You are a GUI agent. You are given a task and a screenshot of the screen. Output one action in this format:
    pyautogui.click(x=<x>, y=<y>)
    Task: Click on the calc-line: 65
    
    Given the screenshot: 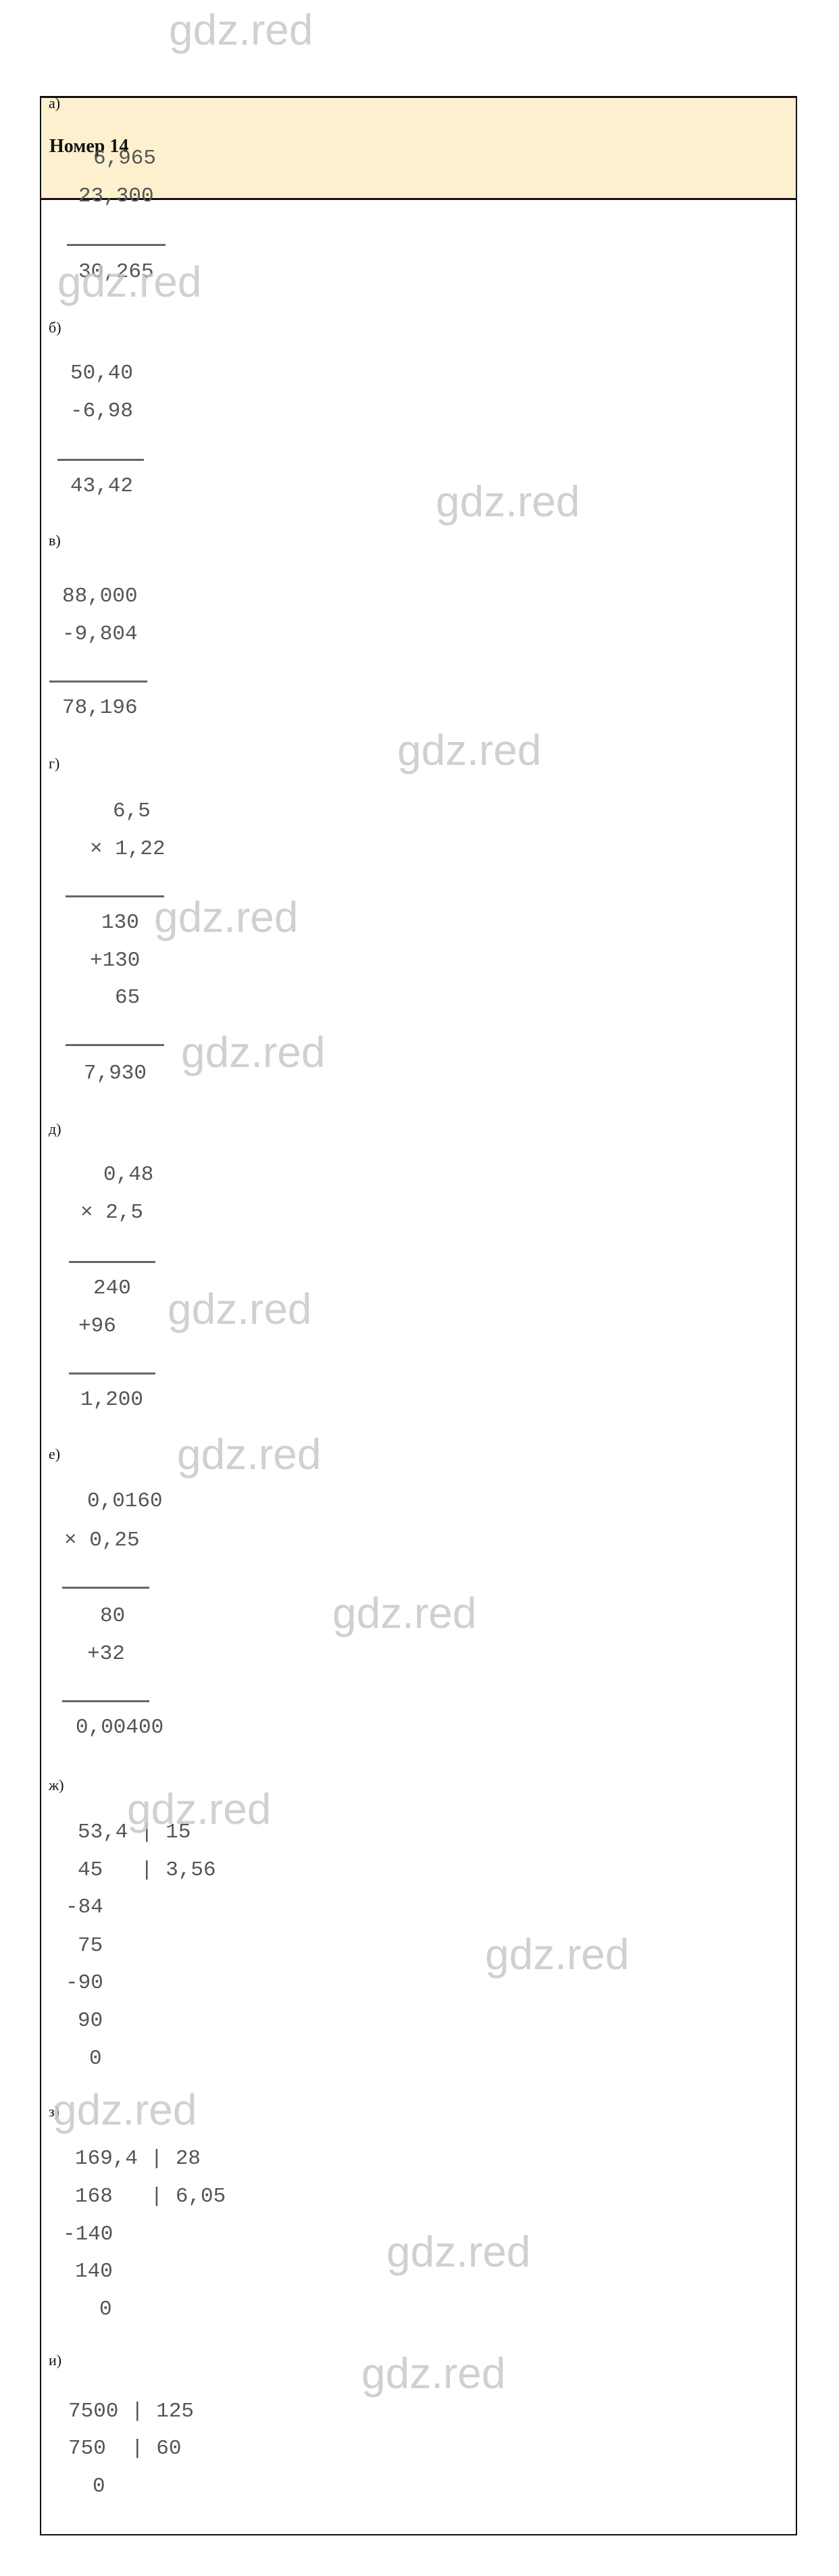 What is the action you would take?
    pyautogui.click(x=128, y=998)
    